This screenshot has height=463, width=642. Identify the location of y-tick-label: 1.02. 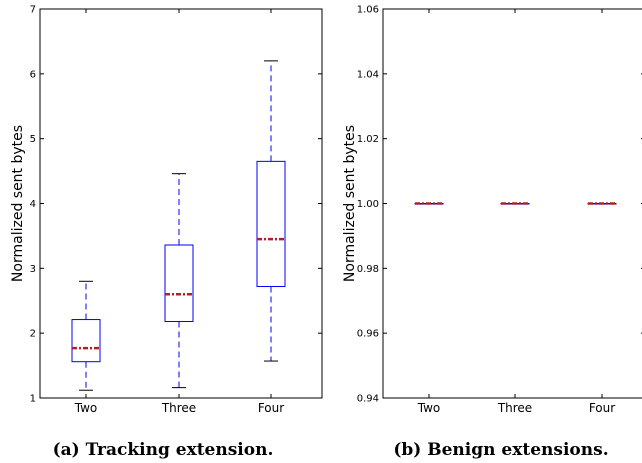
(368, 139).